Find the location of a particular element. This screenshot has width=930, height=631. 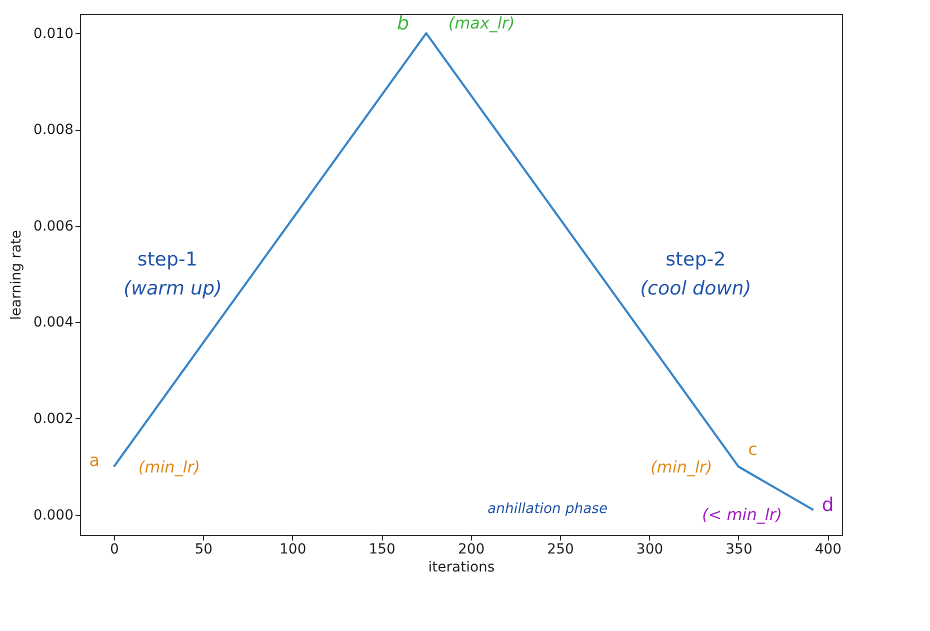

annotation: (< min_lr) is located at coordinates (742, 514).